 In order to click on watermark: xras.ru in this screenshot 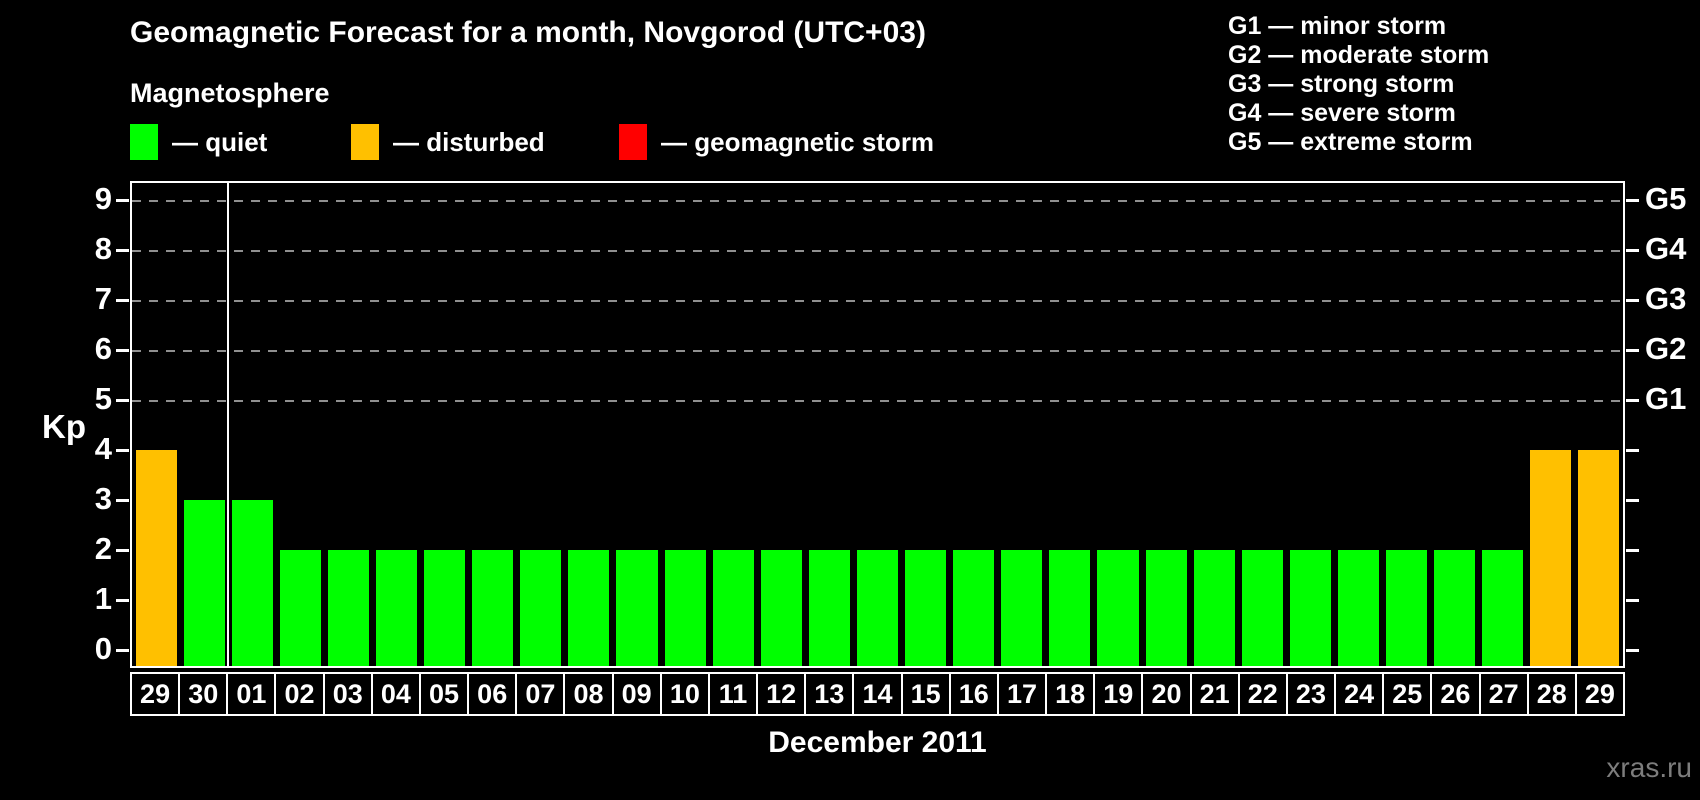, I will do `click(1649, 767)`.